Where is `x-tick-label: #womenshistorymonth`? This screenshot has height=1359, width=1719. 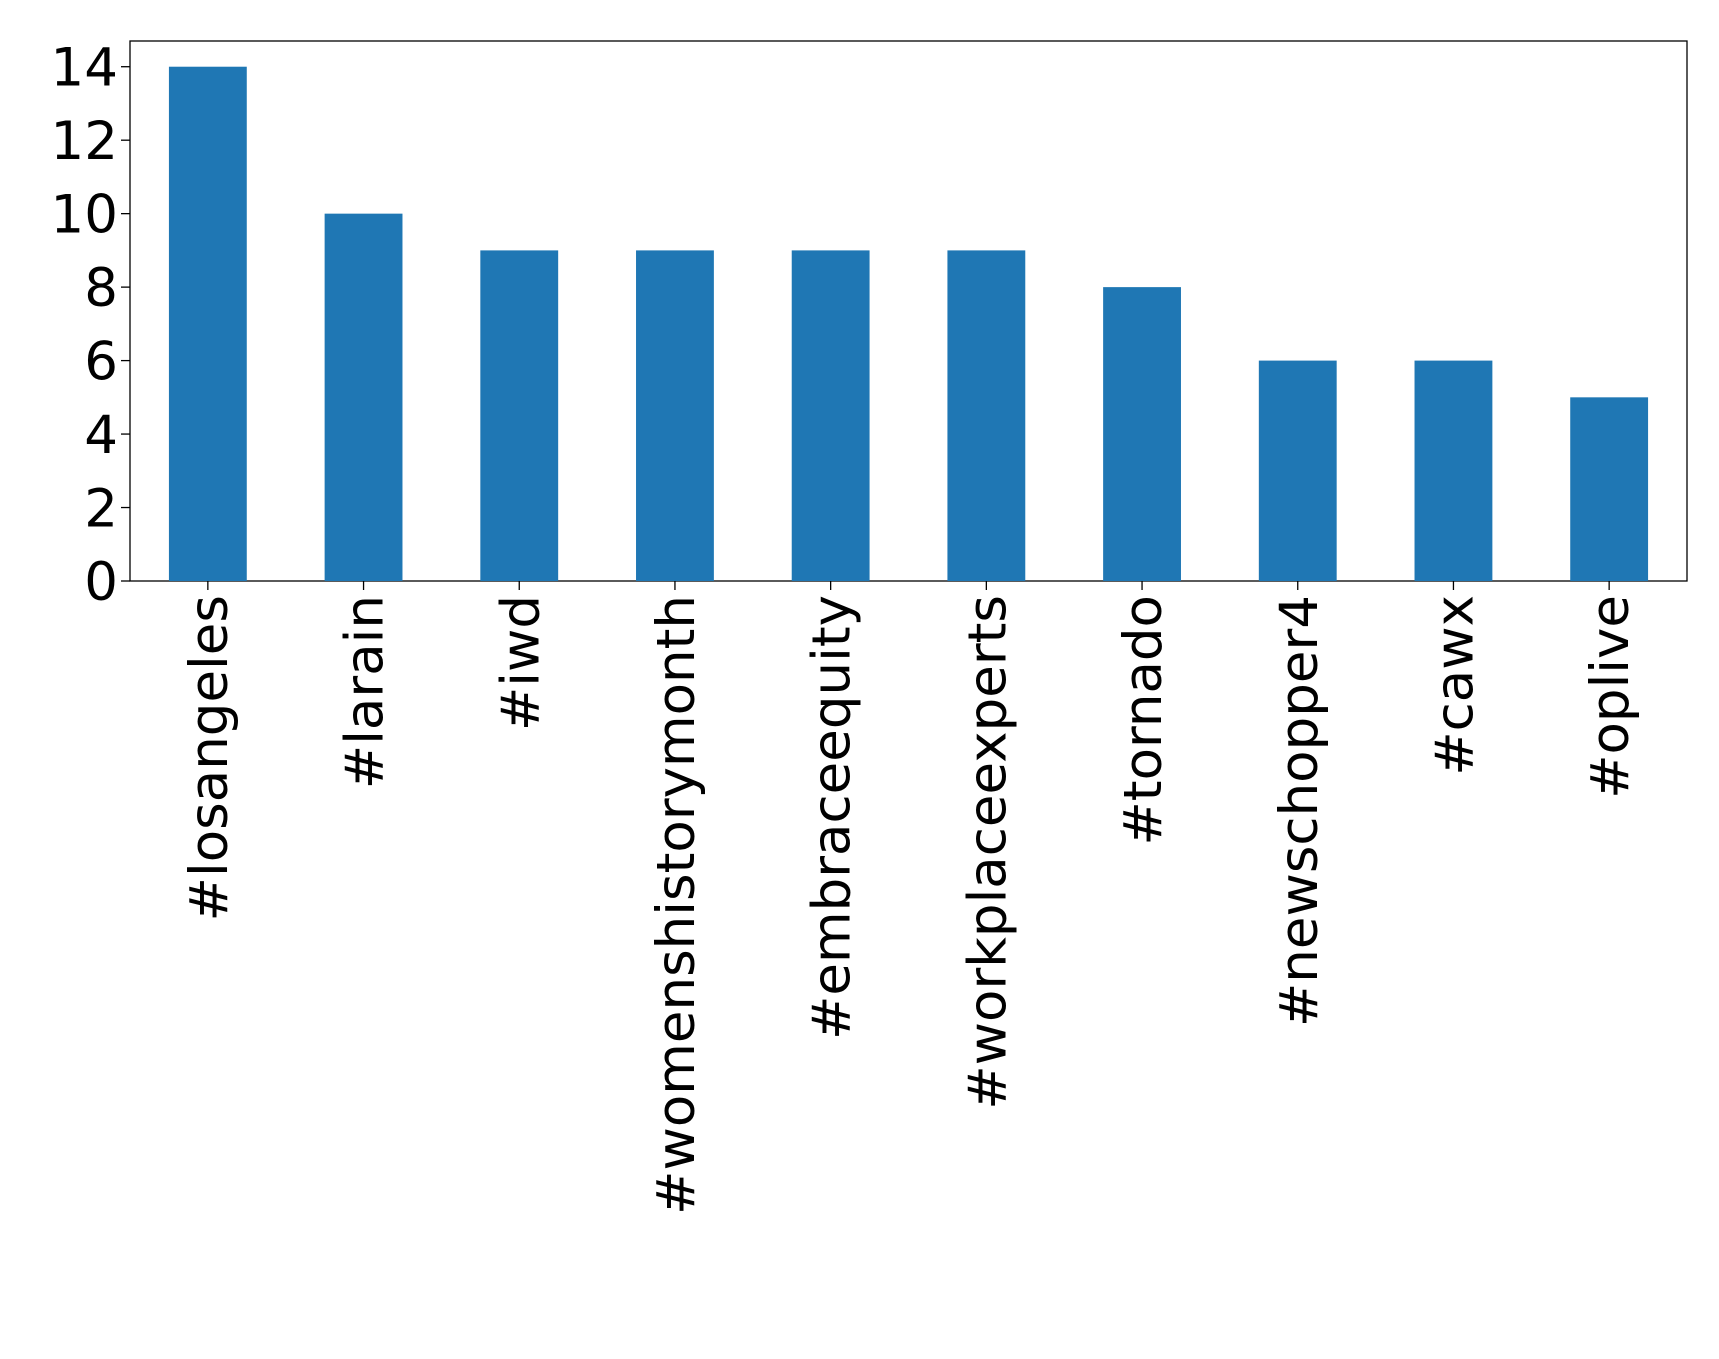 x-tick-label: #womenshistorymonth is located at coordinates (676, 905).